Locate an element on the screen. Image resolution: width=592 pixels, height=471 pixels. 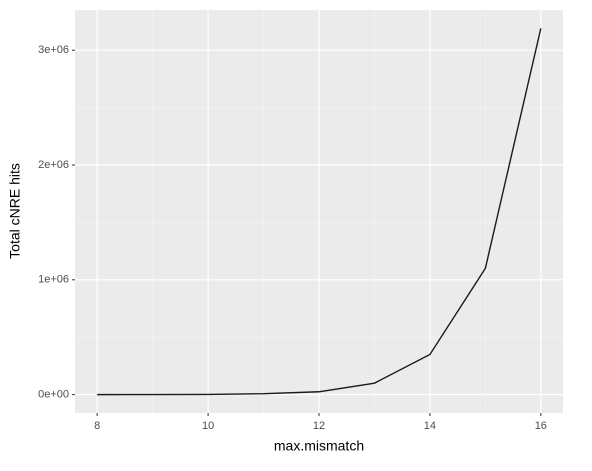
x-tick-label: 8 is located at coordinates (97, 426).